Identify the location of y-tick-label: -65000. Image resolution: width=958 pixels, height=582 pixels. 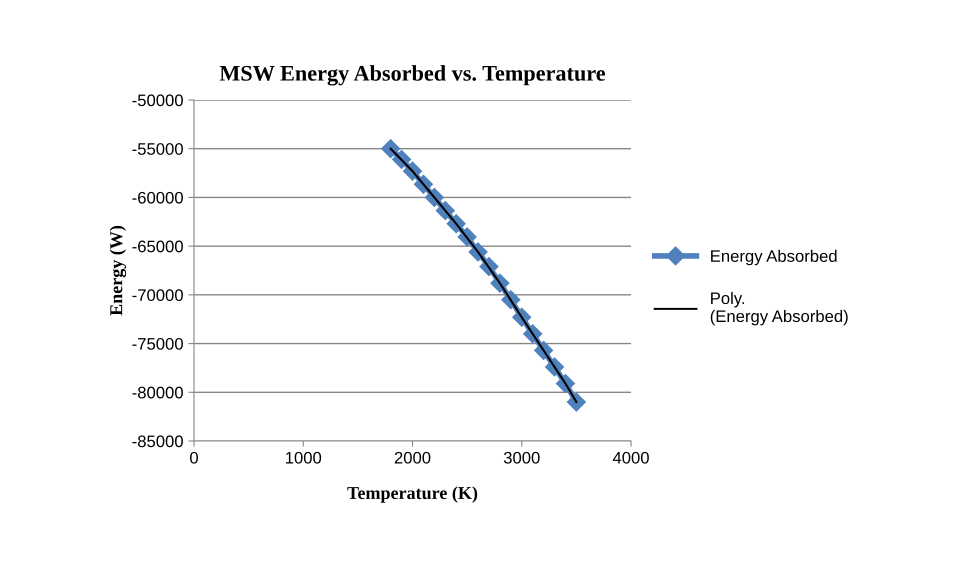
(157, 246).